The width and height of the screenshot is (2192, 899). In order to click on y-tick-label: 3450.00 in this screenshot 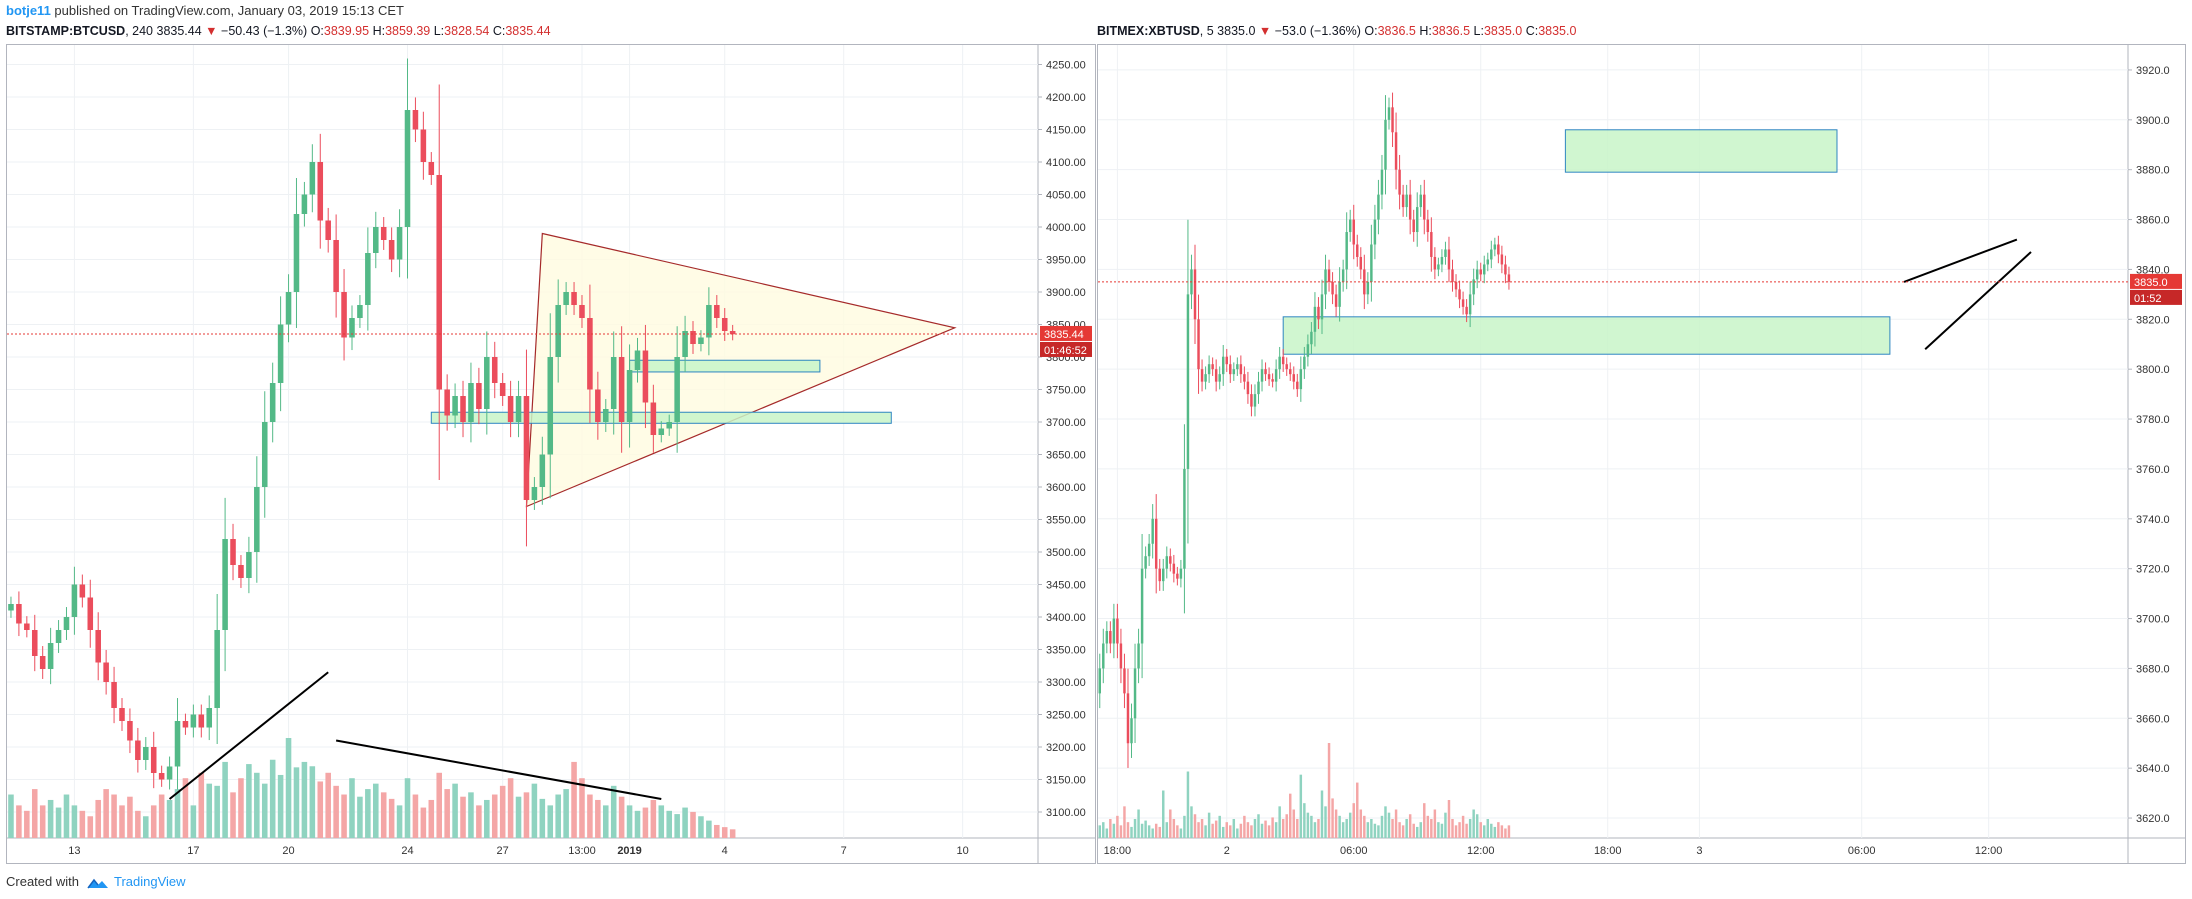, I will do `click(1066, 586)`.